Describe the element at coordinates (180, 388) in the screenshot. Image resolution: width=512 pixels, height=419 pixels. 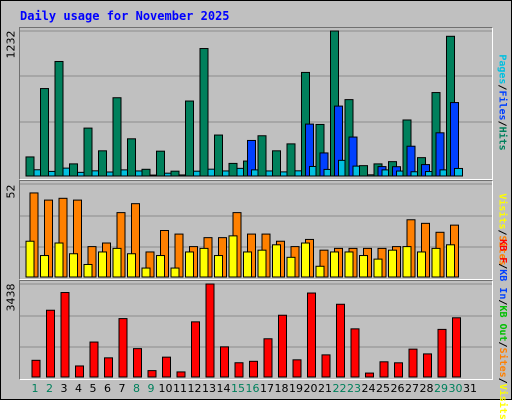
I see `x-tick-label: 11` at that location.